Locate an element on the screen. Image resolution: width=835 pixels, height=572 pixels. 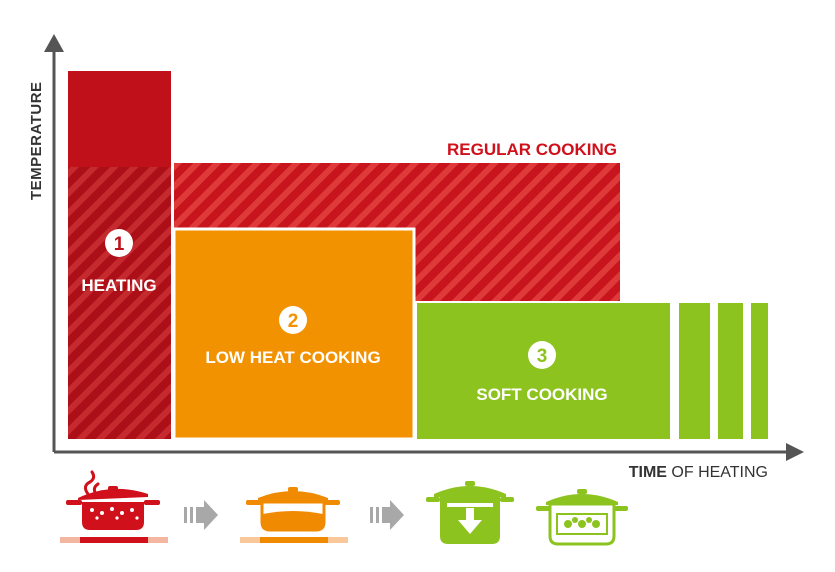
phase-3-badge is located at coordinates (542, 355).